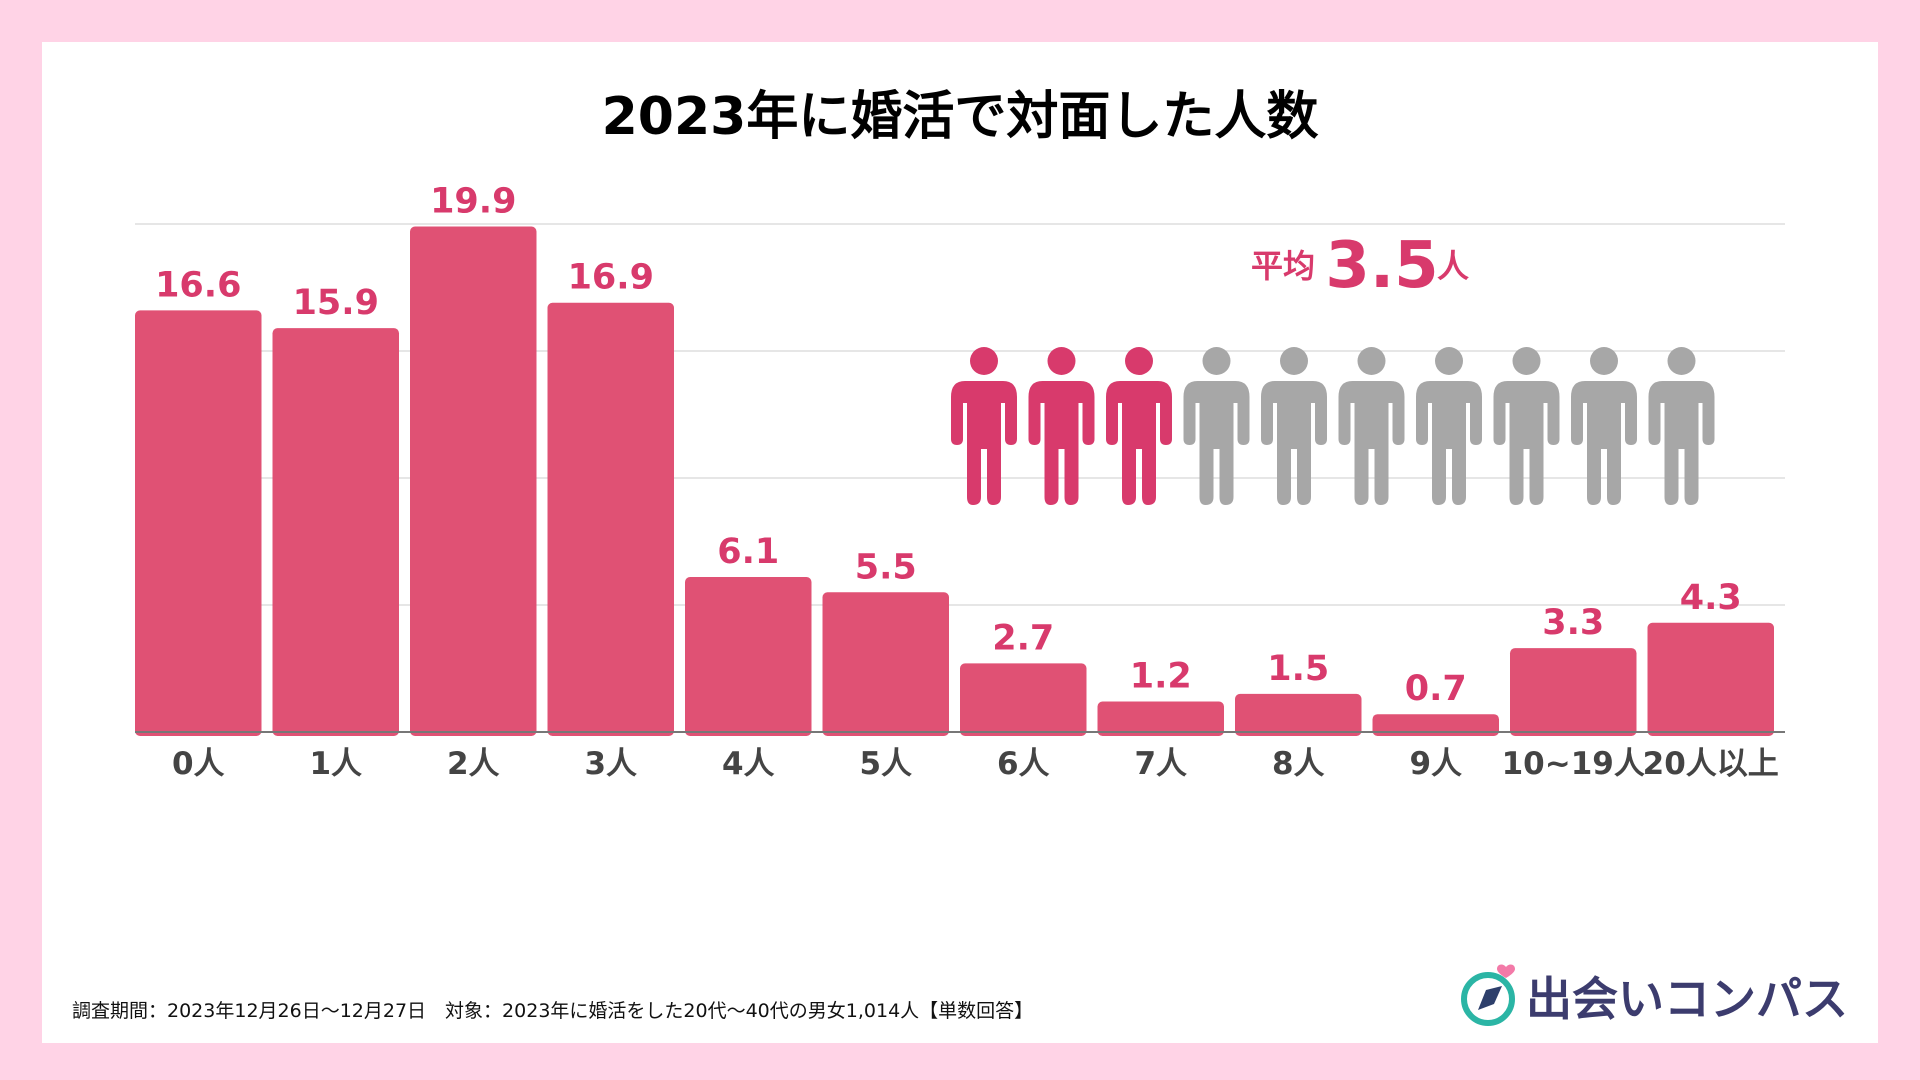  I want to click on brand-name: 出会いコンパス, so click(1687, 999).